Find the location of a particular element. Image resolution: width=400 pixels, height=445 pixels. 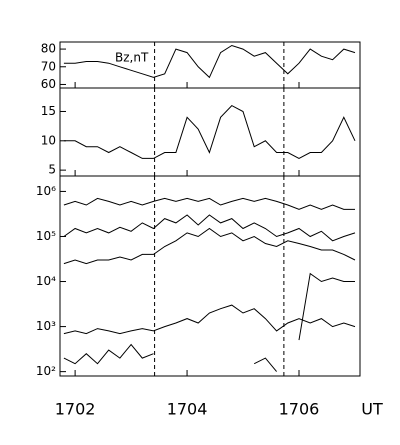

y-tick-label: 70 is located at coordinates (48, 66).